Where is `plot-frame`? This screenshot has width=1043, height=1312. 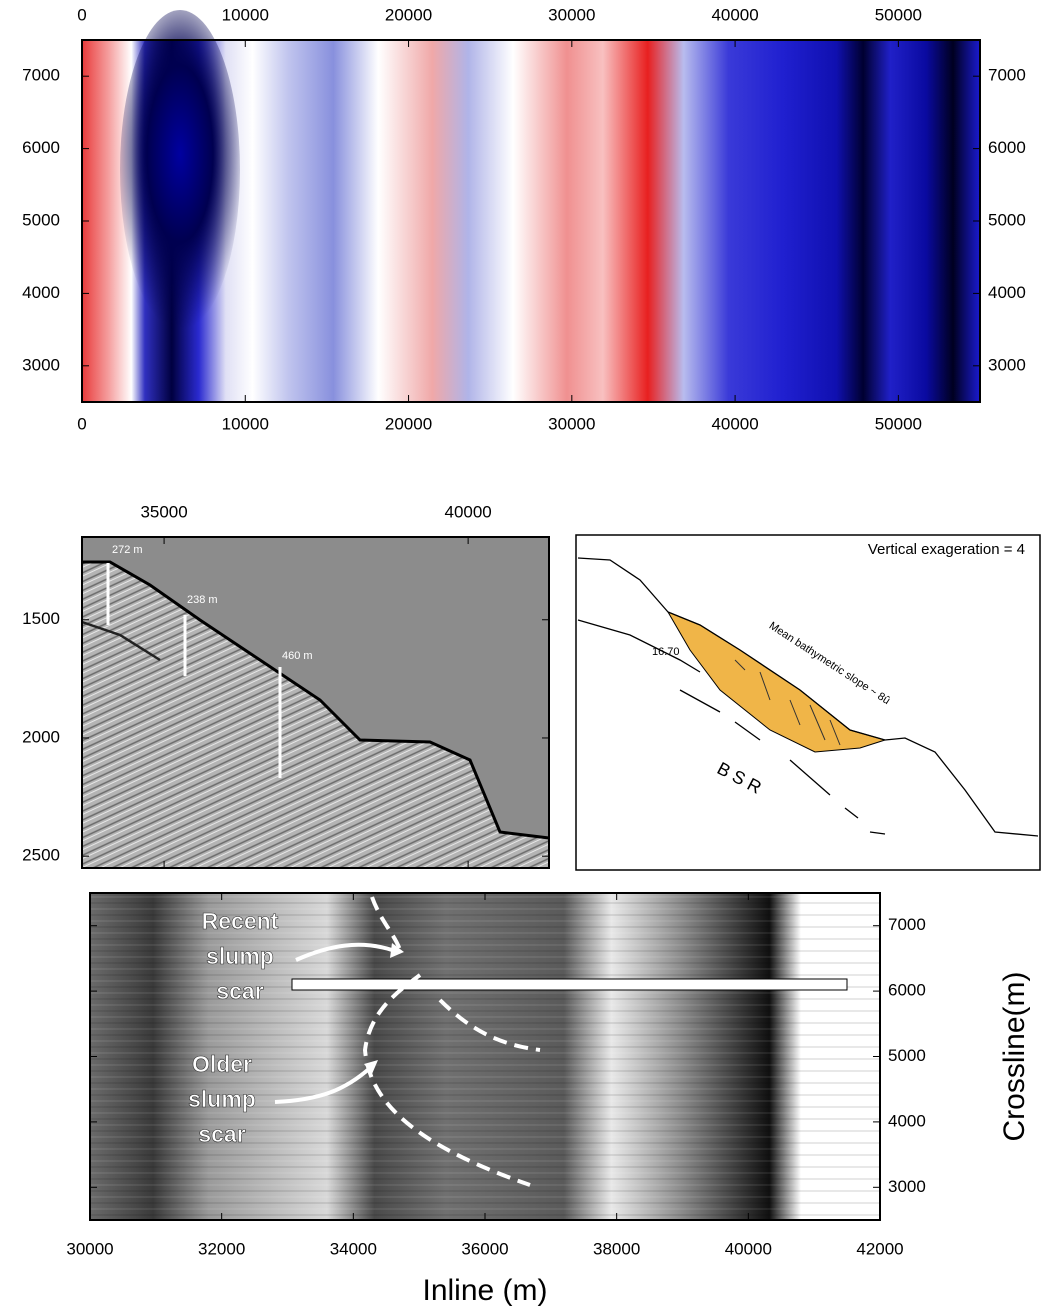 plot-frame is located at coordinates (315, 702).